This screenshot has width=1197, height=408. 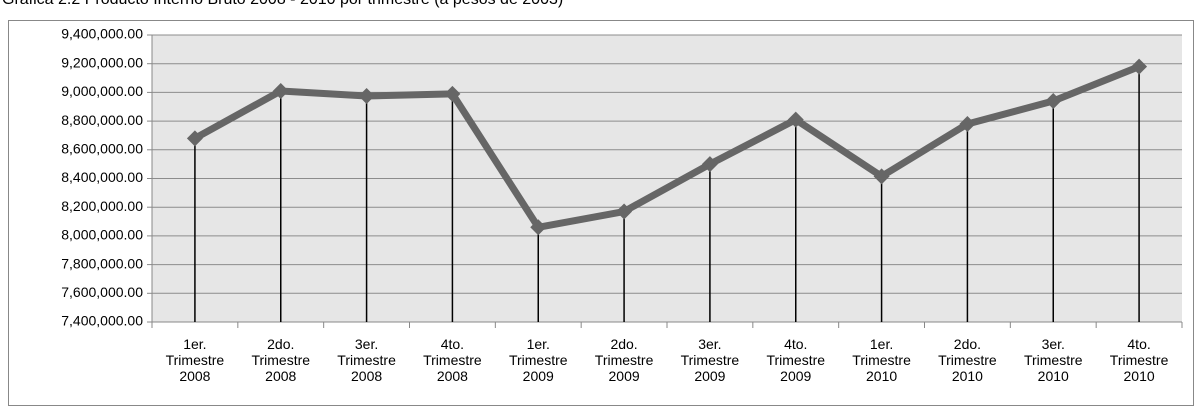 What do you see at coordinates (366, 360) in the screenshot?
I see `x-tick-label: 3er. Trimestre 2008` at bounding box center [366, 360].